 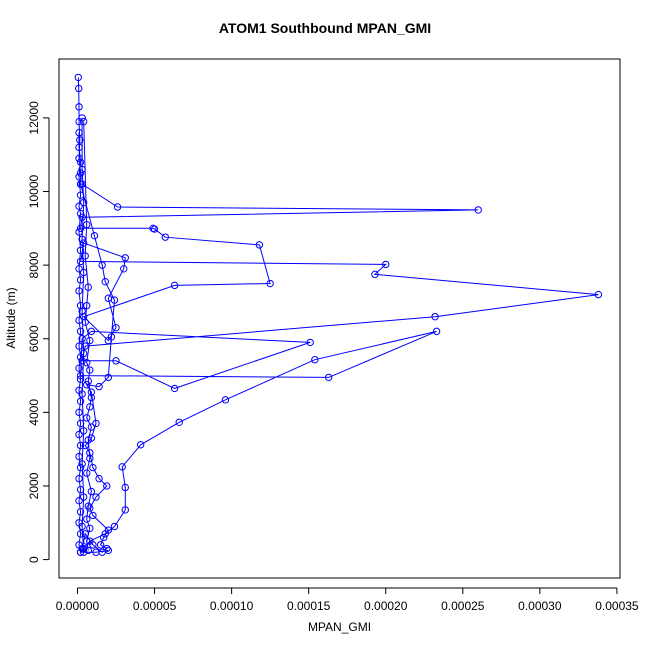 I want to click on y-tick-label: 4000, so click(x=34, y=412).